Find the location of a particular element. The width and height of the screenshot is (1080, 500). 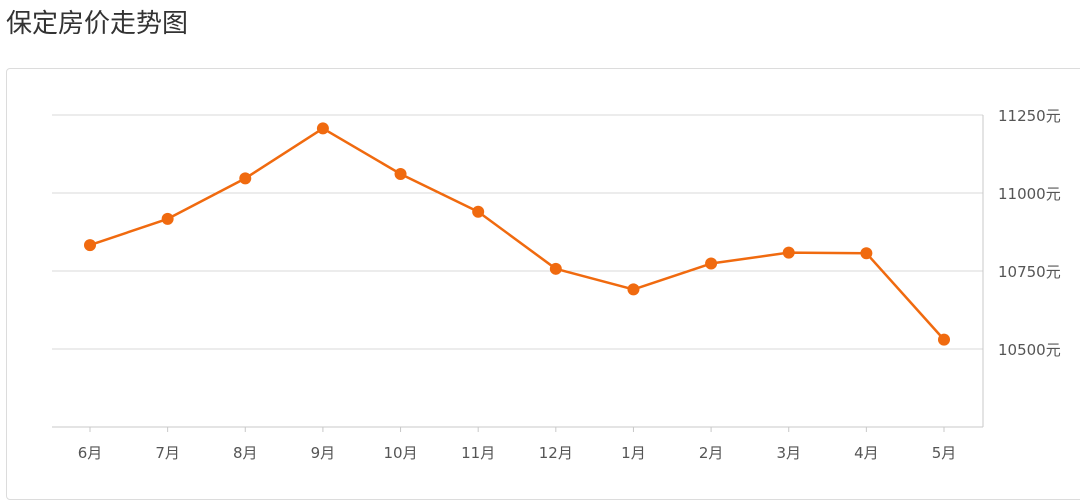

x-tick-label: 12月 is located at coordinates (556, 453).